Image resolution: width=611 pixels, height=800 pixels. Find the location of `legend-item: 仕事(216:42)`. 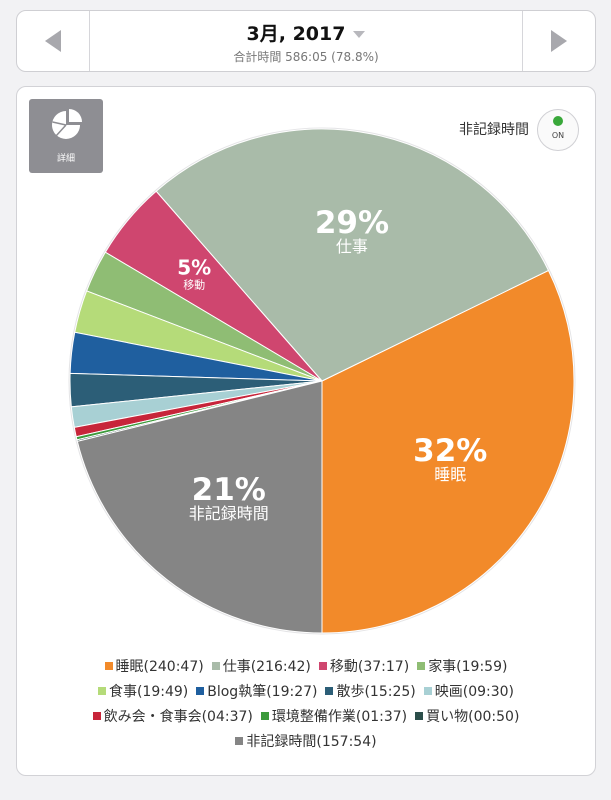

legend-item: 仕事(216:42) is located at coordinates (261, 667).